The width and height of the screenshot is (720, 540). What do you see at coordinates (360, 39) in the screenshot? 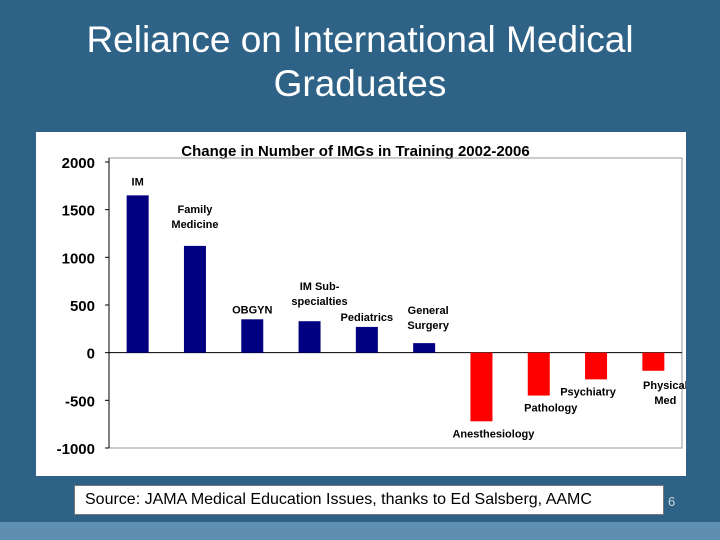
I see `slide-title-line-1: Reliance on International Medical` at bounding box center [360, 39].